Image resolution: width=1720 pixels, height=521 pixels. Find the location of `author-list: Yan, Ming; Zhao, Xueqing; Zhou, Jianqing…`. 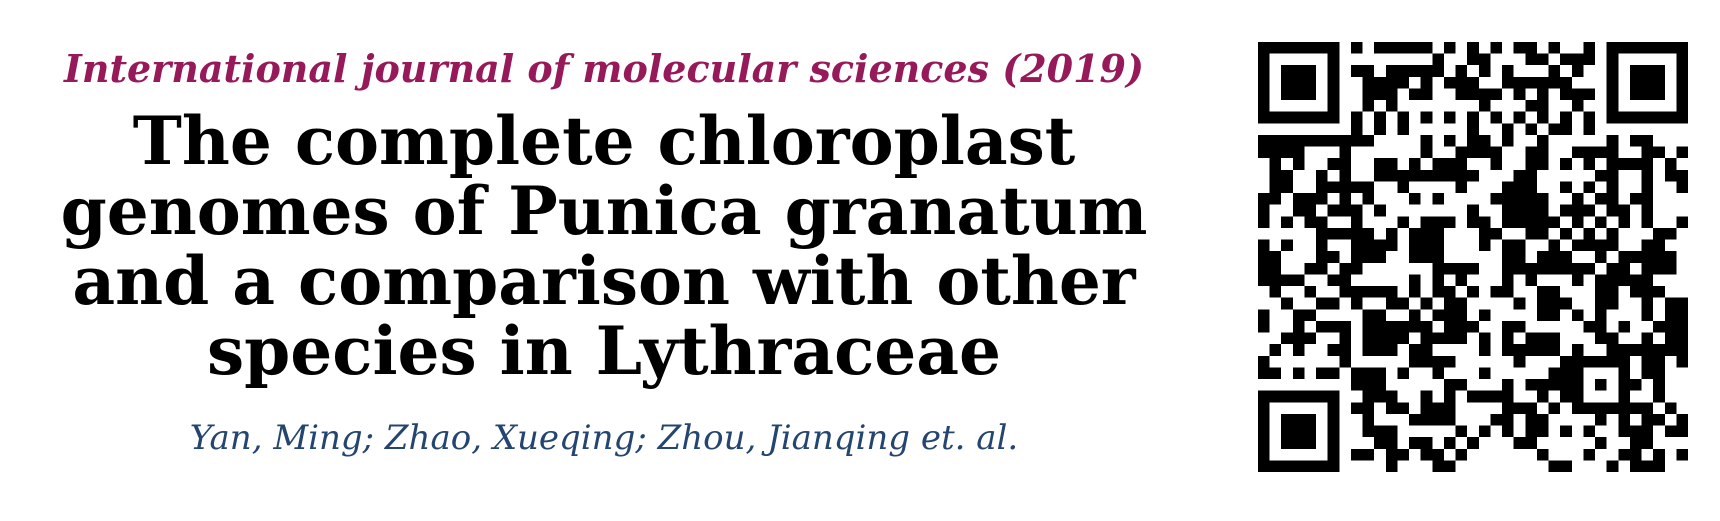

author-list: Yan, Ming; Zhao, Xueqing; Zhou, Jianqing… is located at coordinates (604, 438).